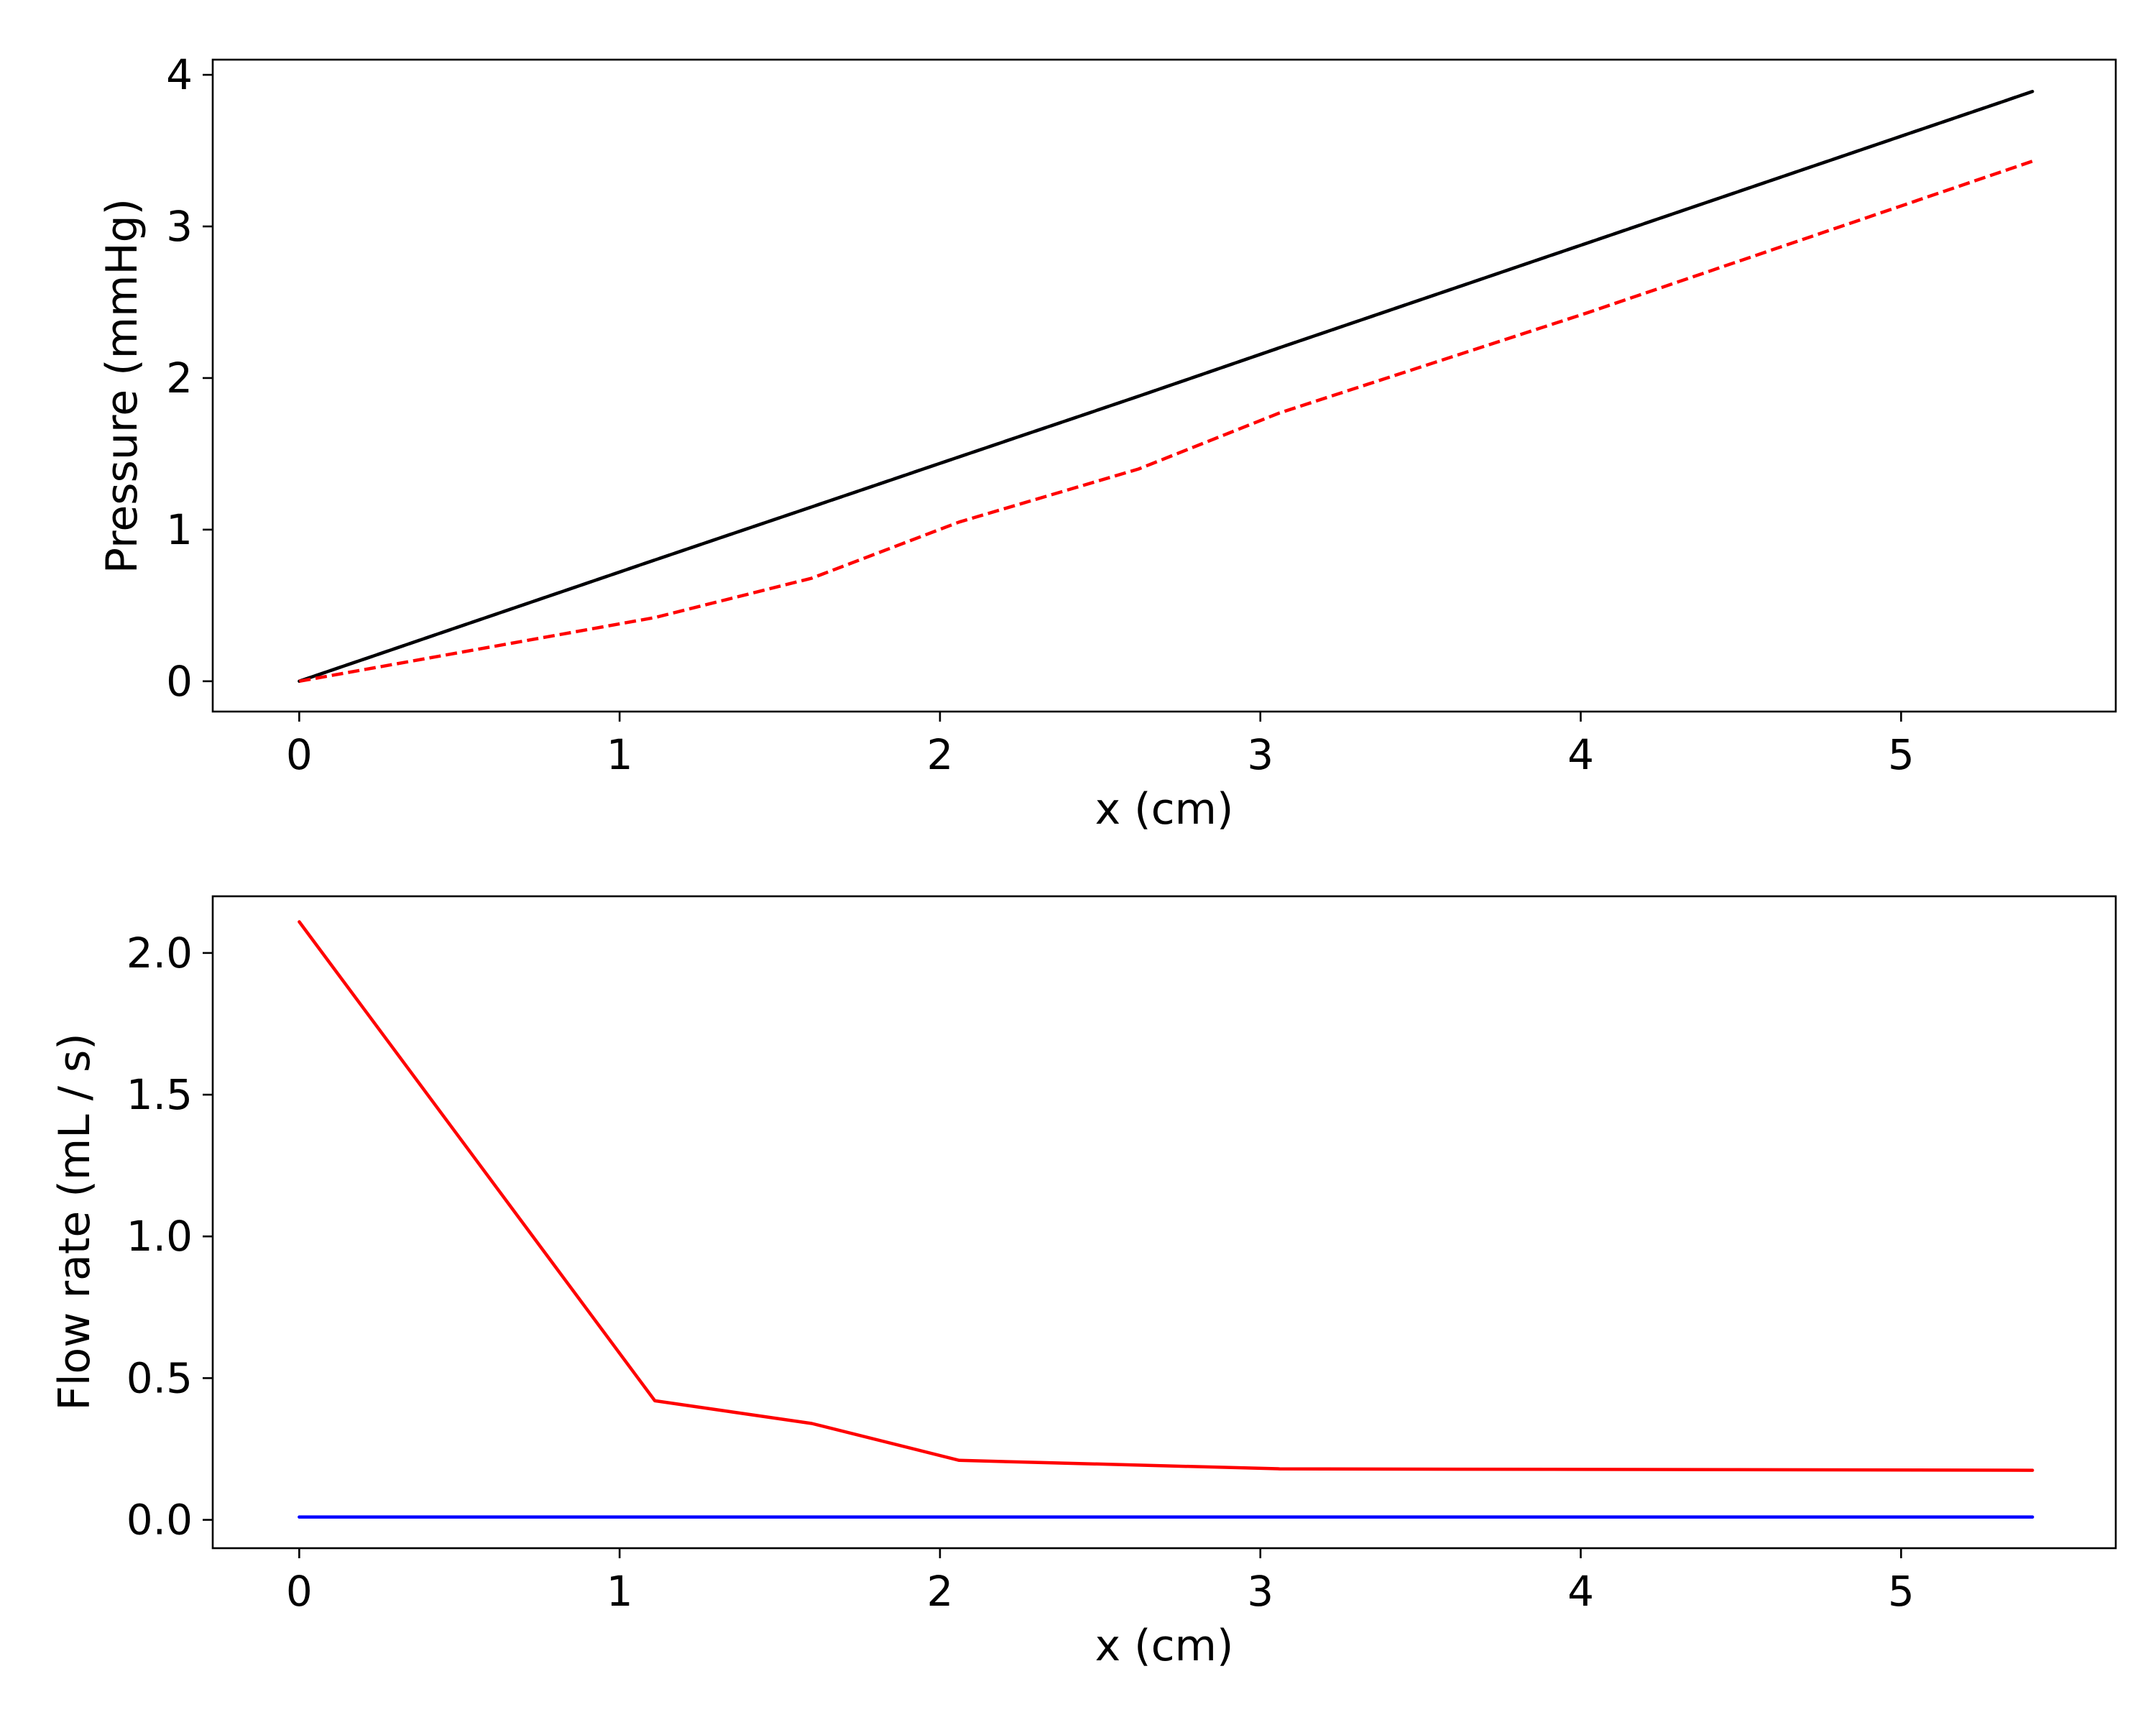 The height and width of the screenshot is (1725, 2156). Describe the element at coordinates (1901, 754) in the screenshot. I see `pressure-x-tick-label: 5` at that location.